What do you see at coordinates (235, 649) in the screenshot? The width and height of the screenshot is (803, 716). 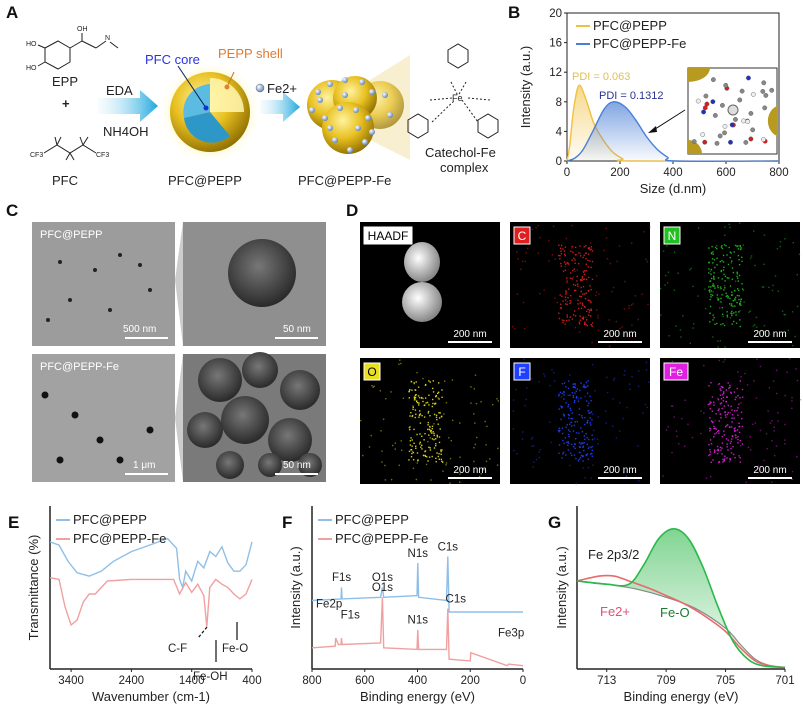 I see `ann-feo: Fe-O` at bounding box center [235, 649].